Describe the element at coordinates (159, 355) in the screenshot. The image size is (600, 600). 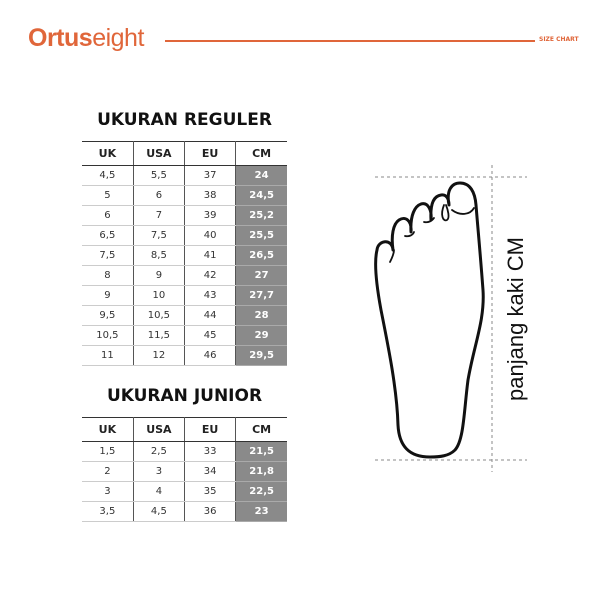
I see `cell-usa: 12` at that location.